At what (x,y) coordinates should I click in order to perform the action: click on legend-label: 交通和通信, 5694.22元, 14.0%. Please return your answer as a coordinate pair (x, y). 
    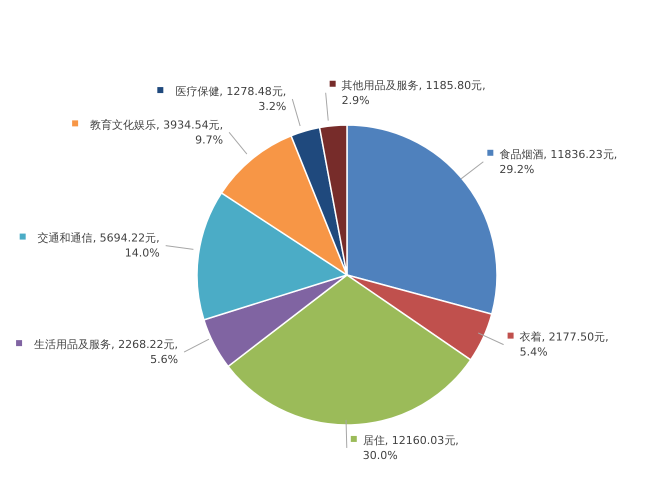
    Looking at the image, I should click on (99, 246).